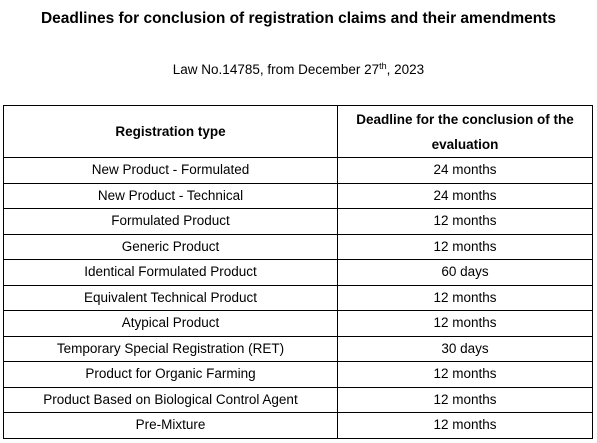 This screenshot has width=597, height=443. What do you see at coordinates (170, 131) in the screenshot?
I see `header-registration-type: Registration type` at bounding box center [170, 131].